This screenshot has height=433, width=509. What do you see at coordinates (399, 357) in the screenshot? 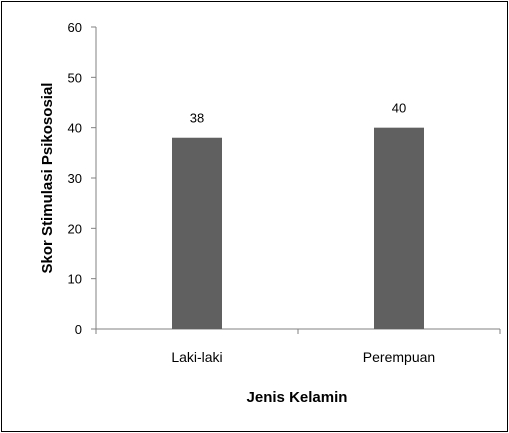
I see `x-category-label: Perempuan` at bounding box center [399, 357].